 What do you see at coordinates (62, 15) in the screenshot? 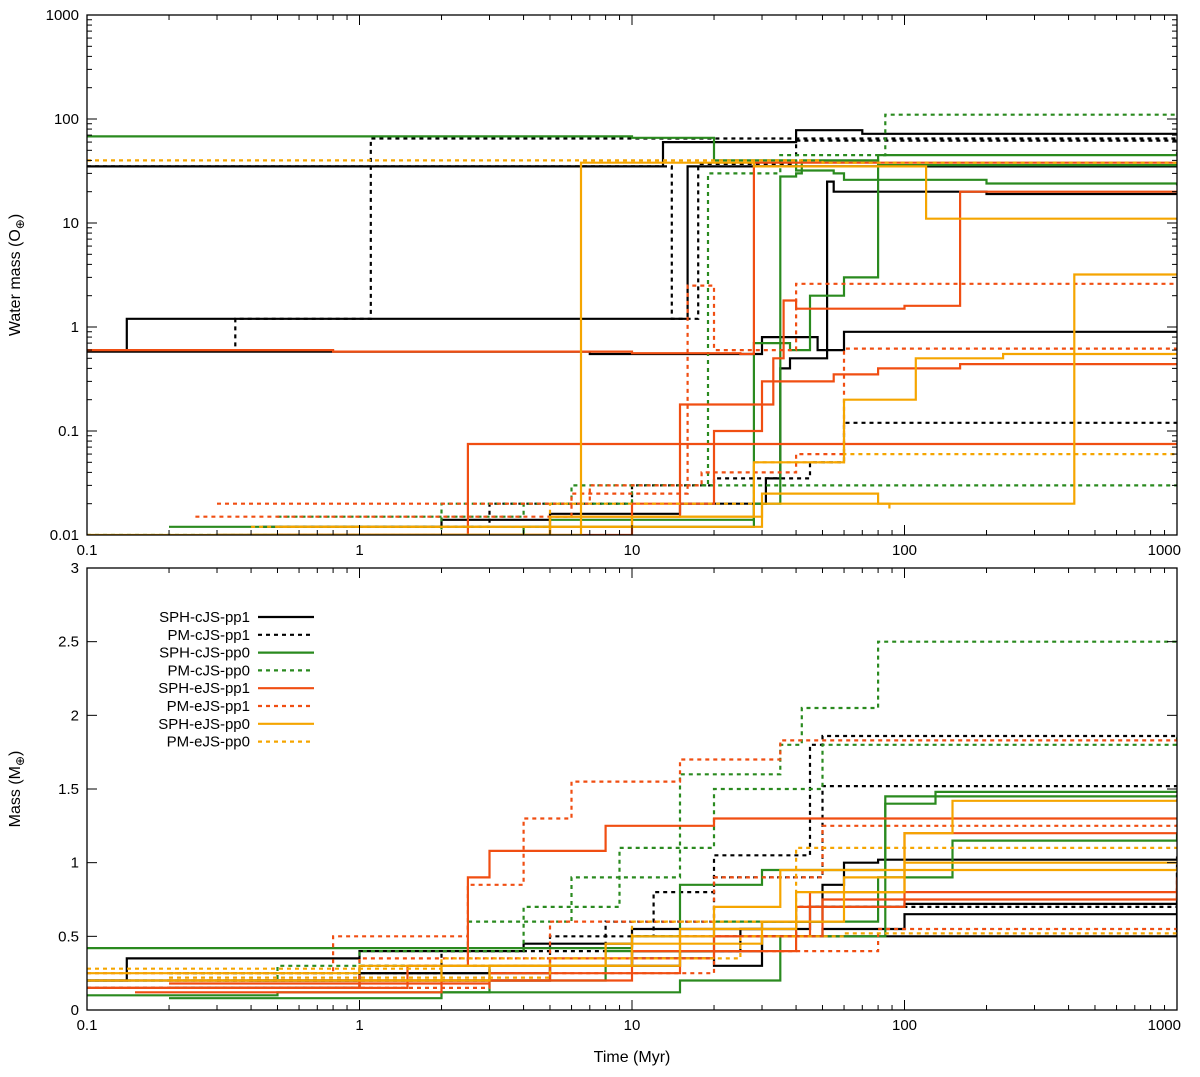
I see `y-tick-label: 1000` at bounding box center [62, 15].